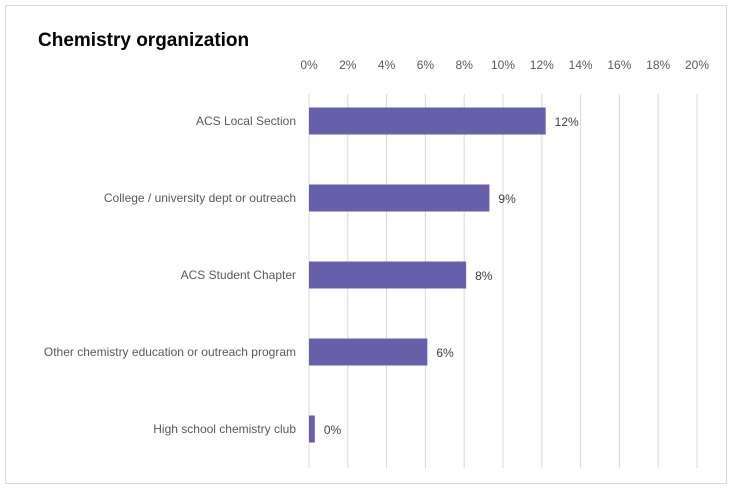  I want to click on category-label: ACS Student Chapter, so click(238, 275).